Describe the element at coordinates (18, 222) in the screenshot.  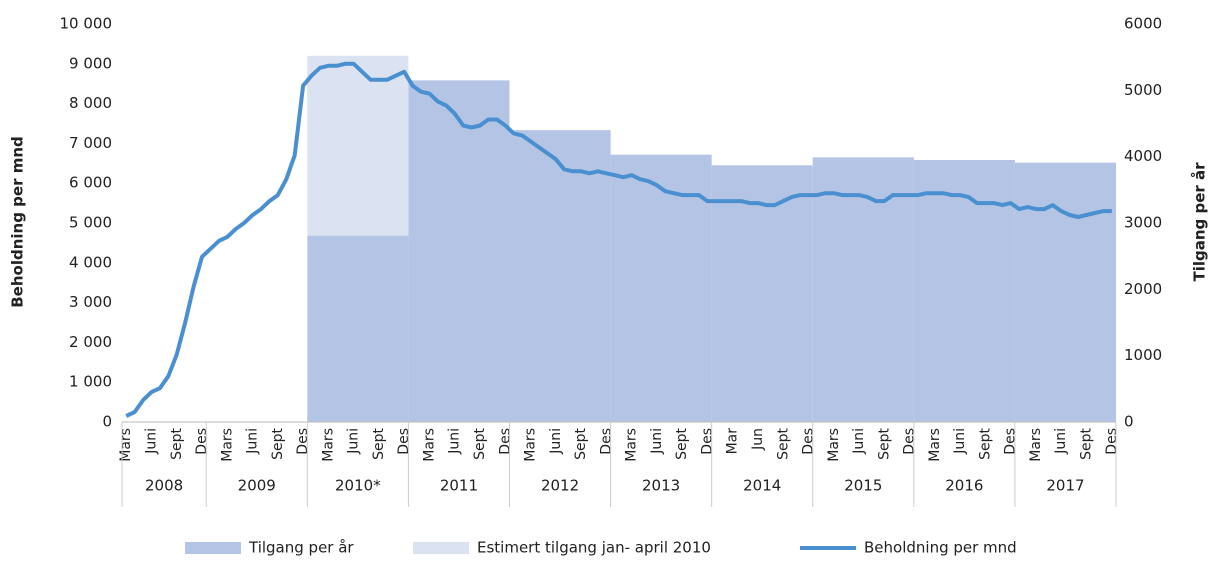
I see `y-axis-label: Beholdning per mnd` at that location.